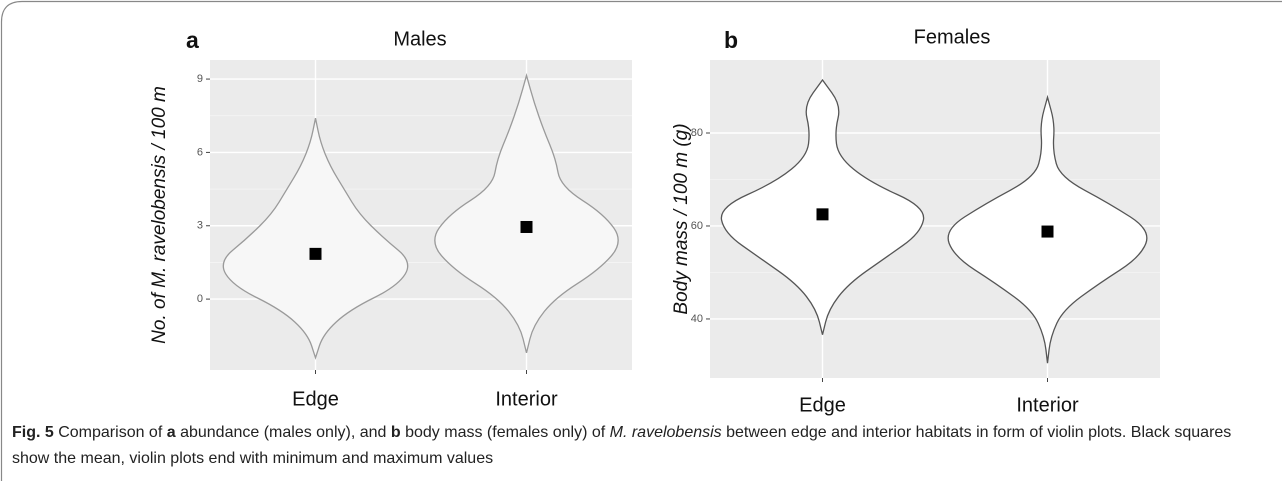 The image size is (1282, 481). Describe the element at coordinates (697, 133) in the screenshot. I see `y-tick-label: 80` at that location.